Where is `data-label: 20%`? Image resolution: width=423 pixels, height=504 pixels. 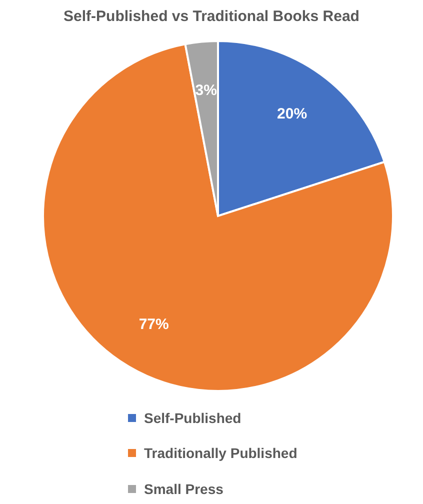 data-label: 20% is located at coordinates (292, 114).